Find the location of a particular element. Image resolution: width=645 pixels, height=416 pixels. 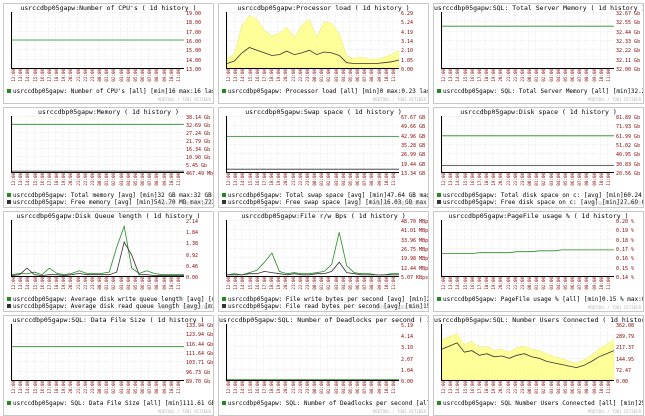

y-axis: 2.14 1.84 1.38 0.92 0.46 0.00 is located at coordinates (199, 249).